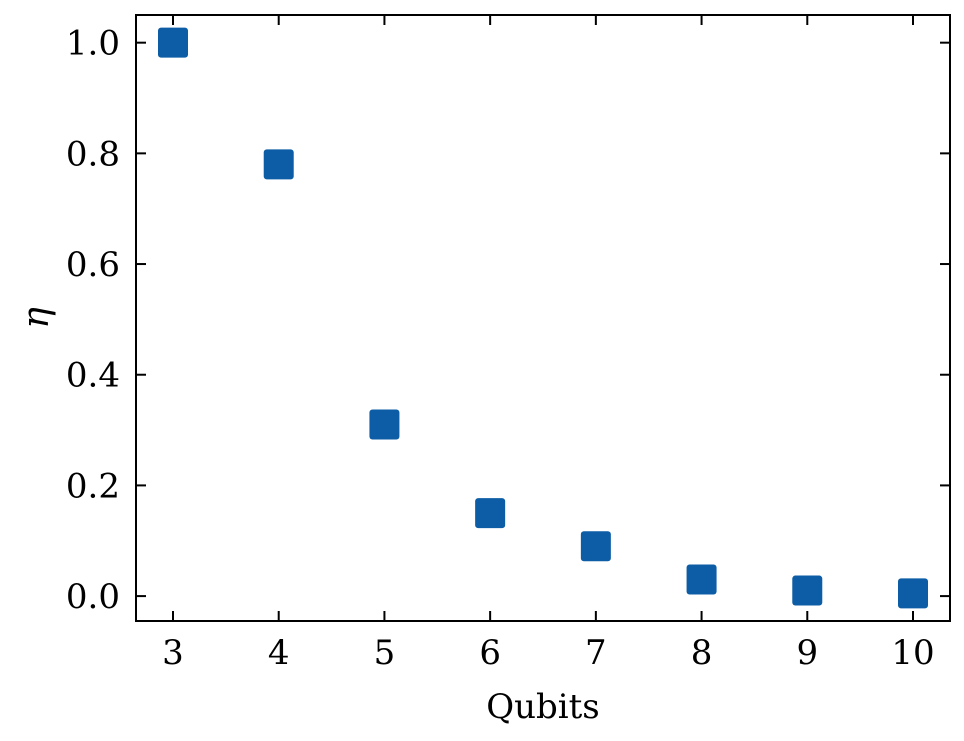  Describe the element at coordinates (807, 653) in the screenshot. I see `x-tick-label: 9` at that location.